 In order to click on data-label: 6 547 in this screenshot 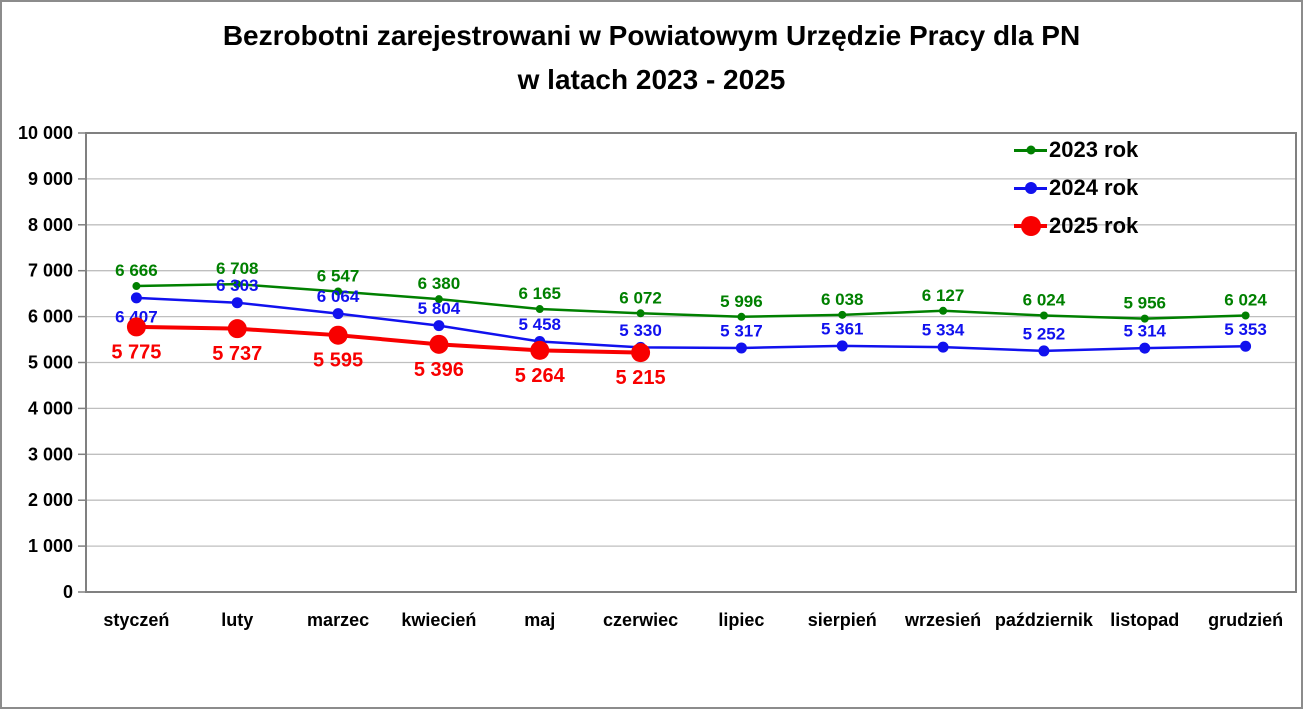, I will do `click(338, 275)`.